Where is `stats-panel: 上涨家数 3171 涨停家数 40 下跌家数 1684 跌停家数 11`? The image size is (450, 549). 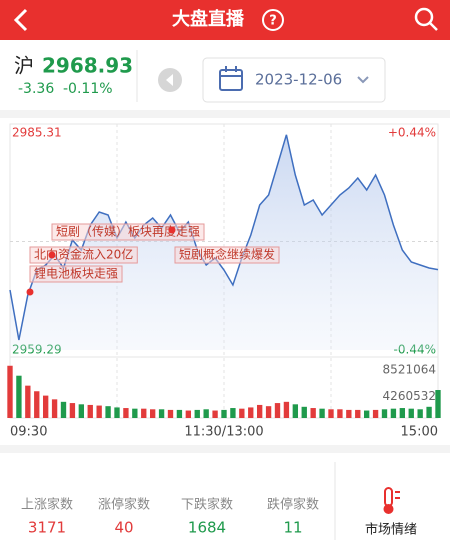 stats-panel: 上涨家数 3171 涨停家数 40 下跌家数 1684 跌停家数 11 is located at coordinates (170, 517).